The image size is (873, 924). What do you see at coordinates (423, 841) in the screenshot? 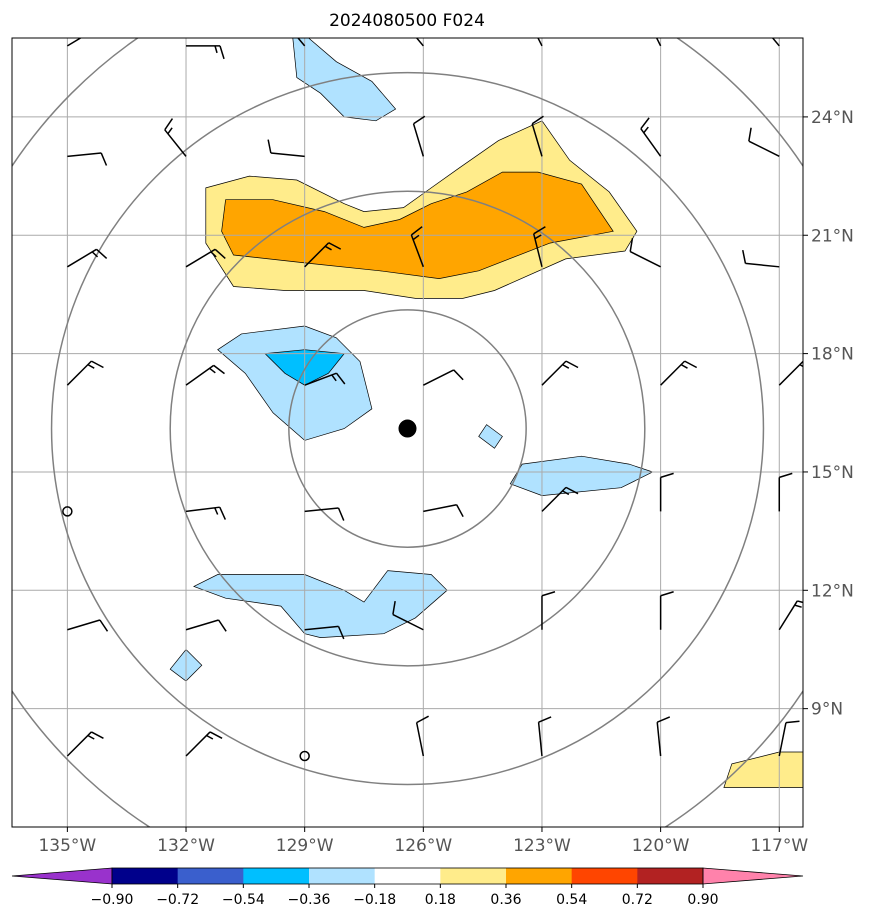
I see `longitude-ticks: 135°W 132°W 129°W 126°W 123°W 120°W 117°W` at bounding box center [423, 841].